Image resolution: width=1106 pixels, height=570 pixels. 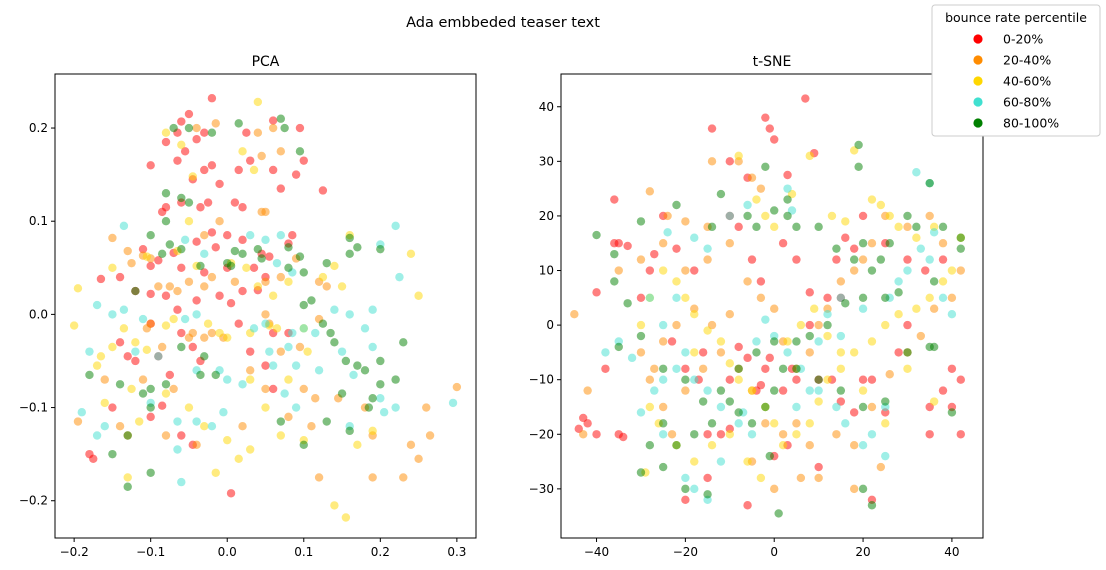 I want to click on tsne-xtick-label-1: −20, so click(x=685, y=552).